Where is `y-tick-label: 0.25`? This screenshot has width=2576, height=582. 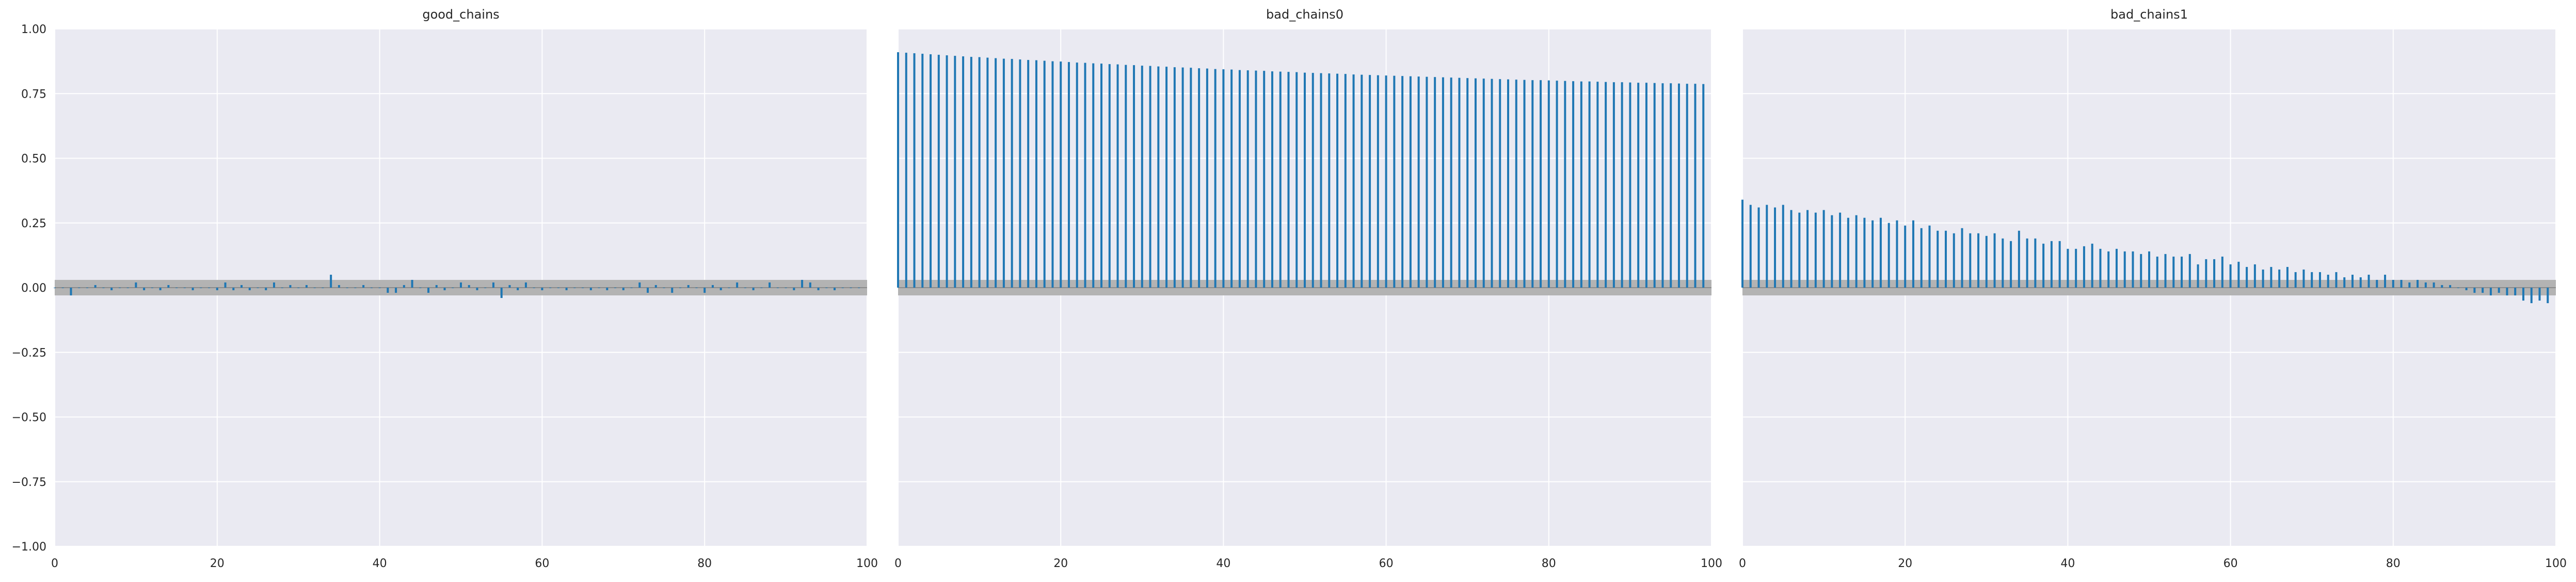 y-tick-label: 0.25 is located at coordinates (33, 224).